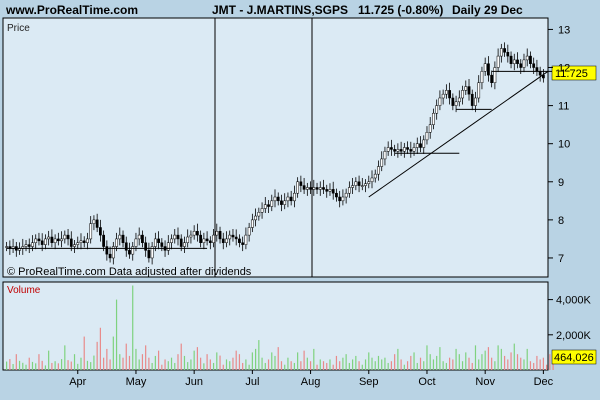 The width and height of the screenshot is (600, 400). Describe the element at coordinates (369, 382) in the screenshot. I see `x-axis-label: Sep` at that location.